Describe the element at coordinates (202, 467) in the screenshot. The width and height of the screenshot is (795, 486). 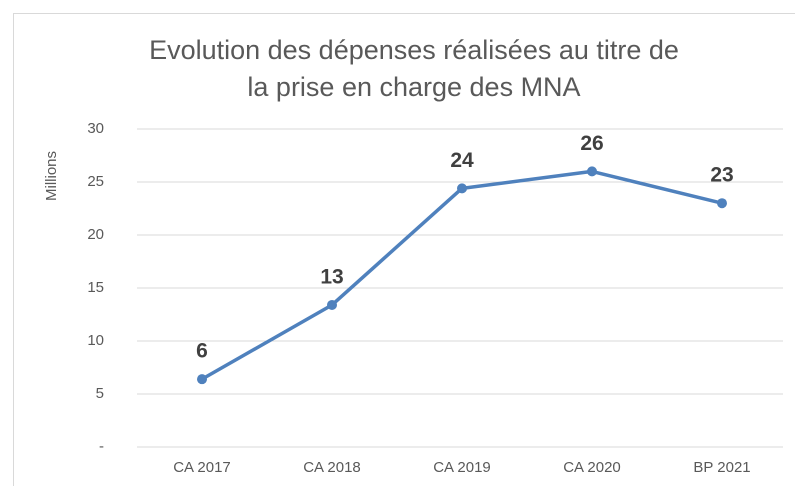
I see `x-tick-label: CA 2017` at that location.